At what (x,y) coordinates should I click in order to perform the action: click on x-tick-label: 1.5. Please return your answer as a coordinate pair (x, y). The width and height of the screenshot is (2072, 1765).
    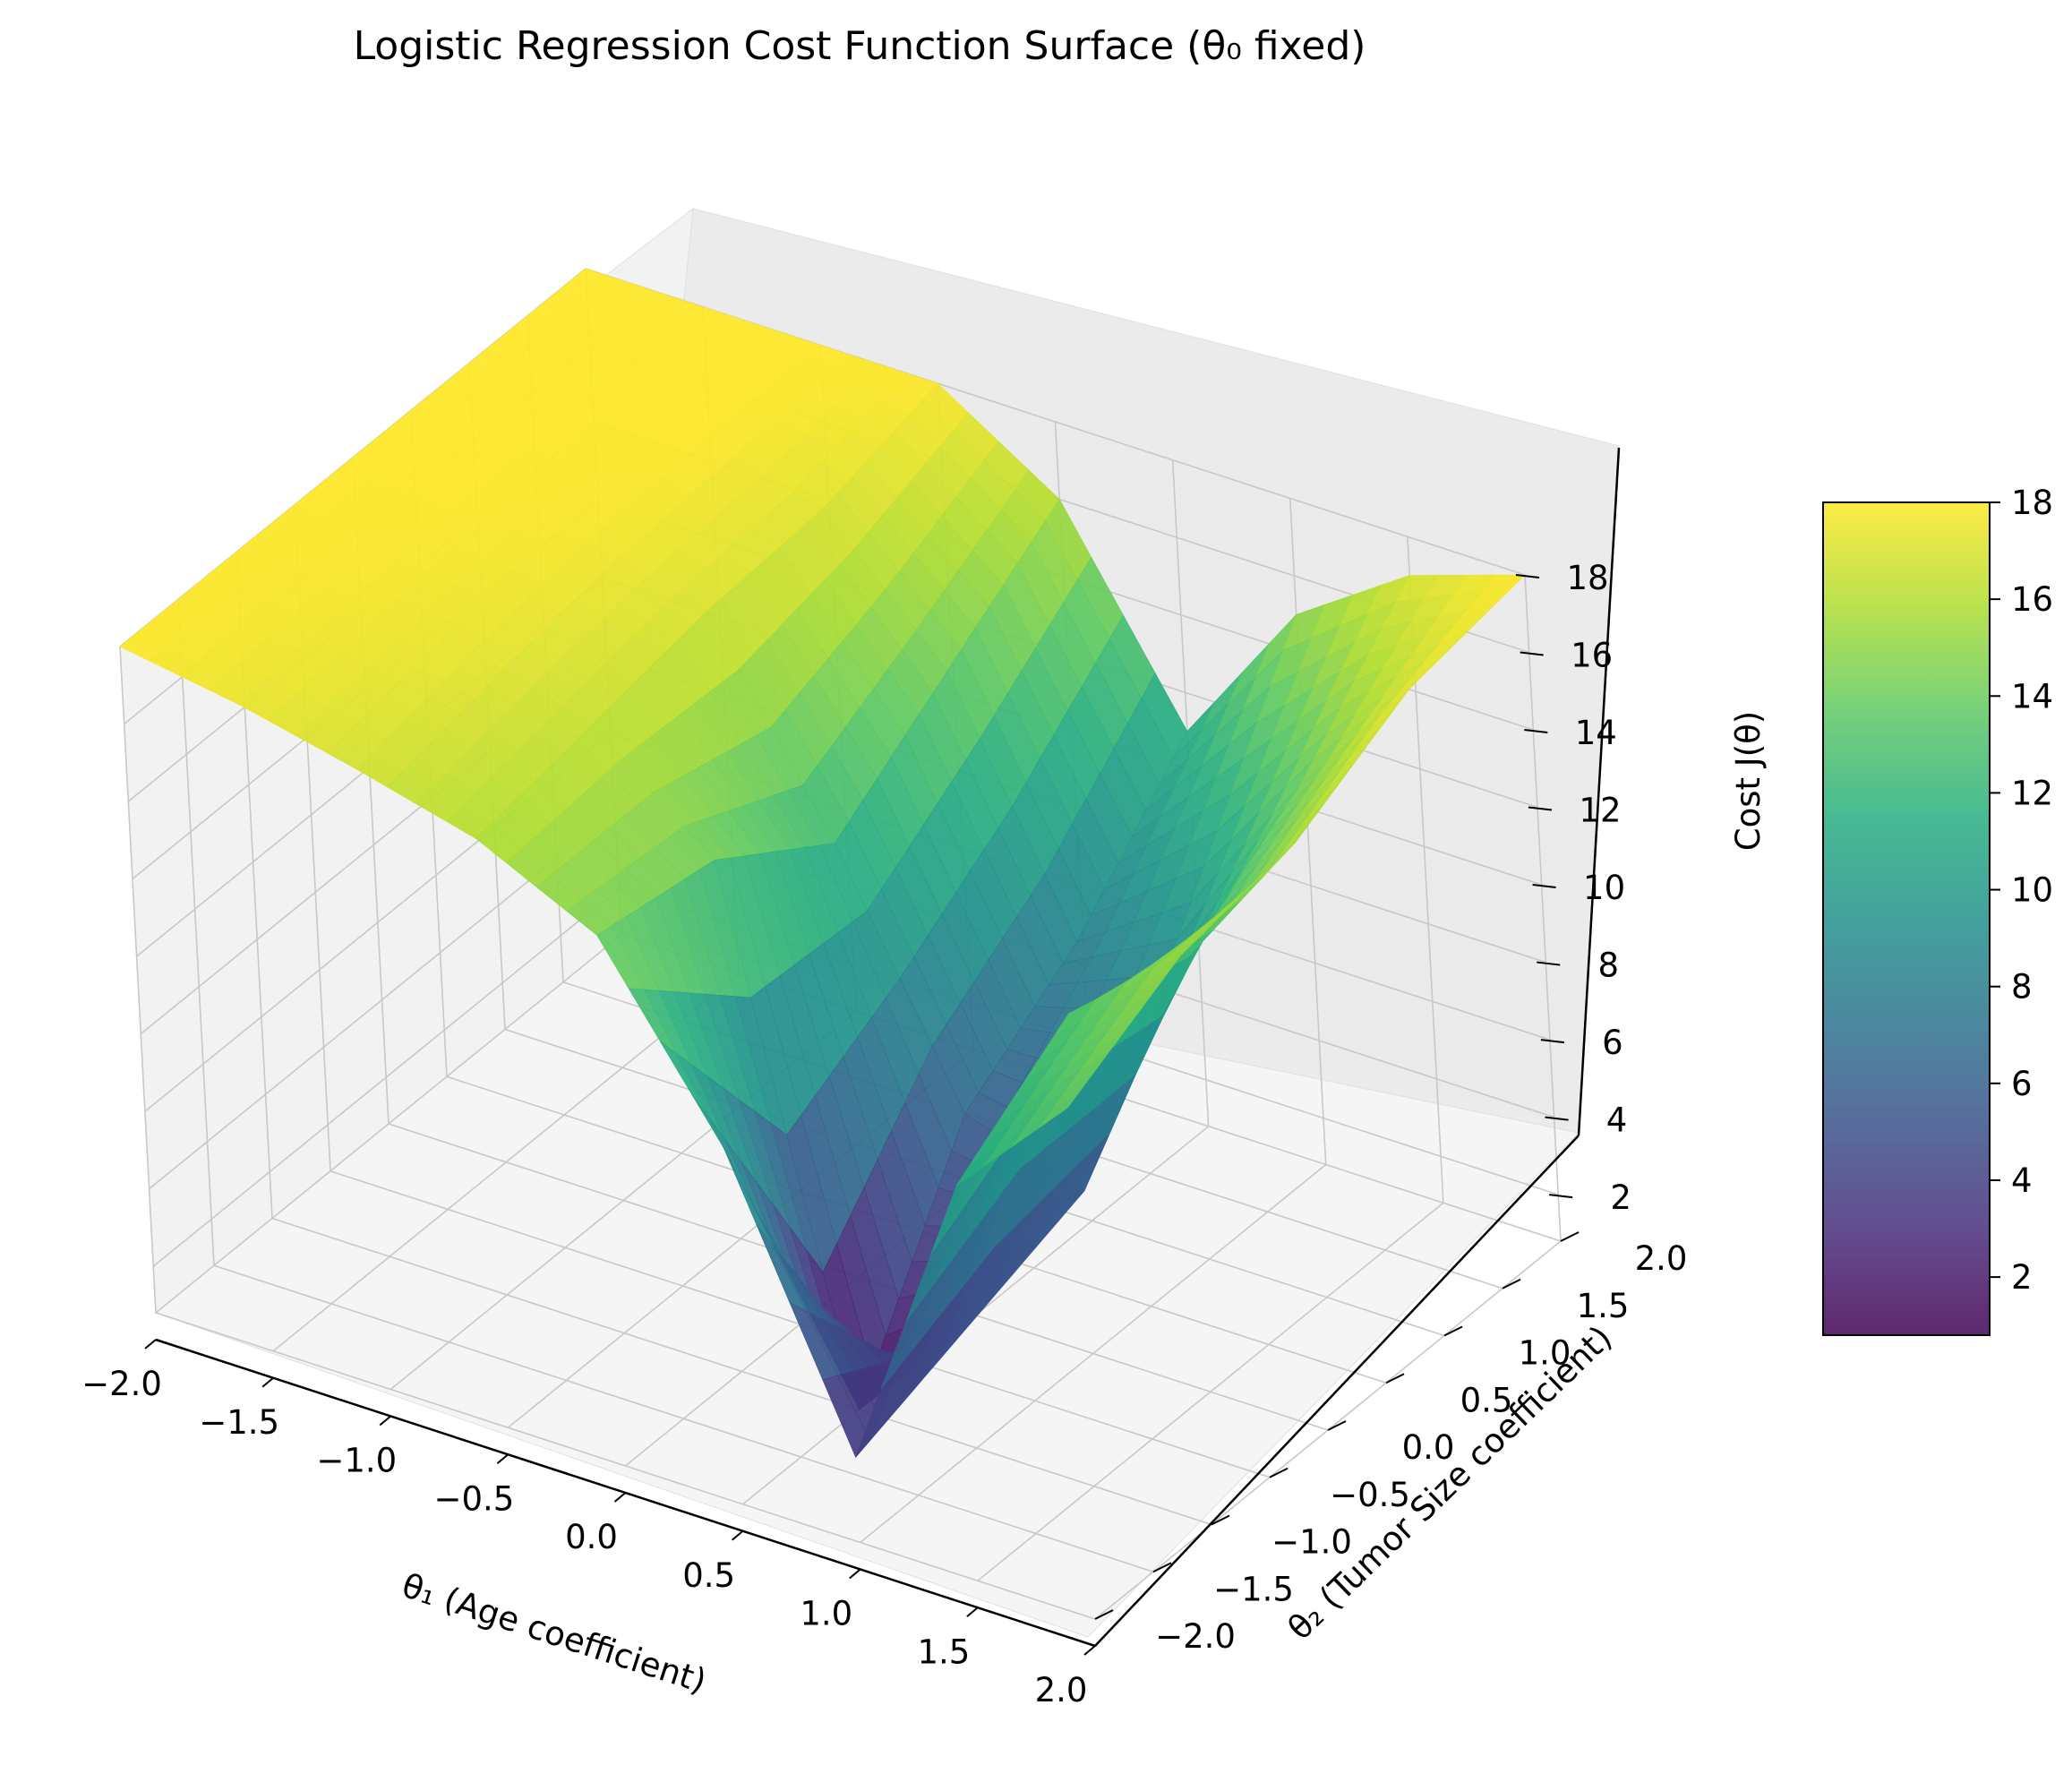
    Looking at the image, I should click on (943, 1651).